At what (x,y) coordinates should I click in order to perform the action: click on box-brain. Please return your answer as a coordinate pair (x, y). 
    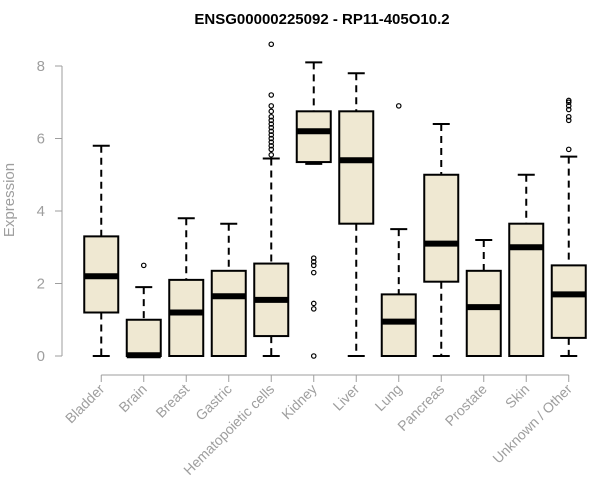
    Looking at the image, I should click on (143, 310).